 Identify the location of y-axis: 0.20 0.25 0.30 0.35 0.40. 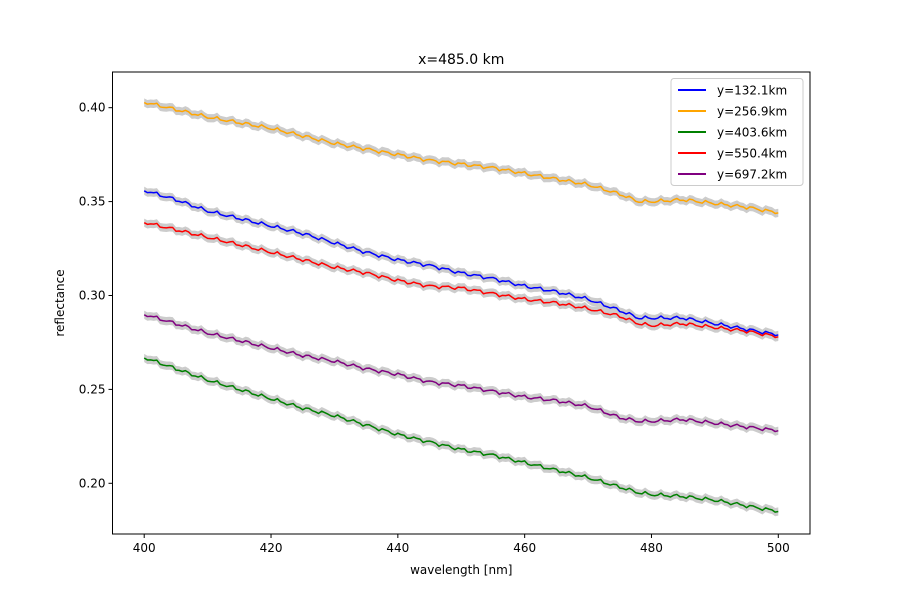
(96, 295).